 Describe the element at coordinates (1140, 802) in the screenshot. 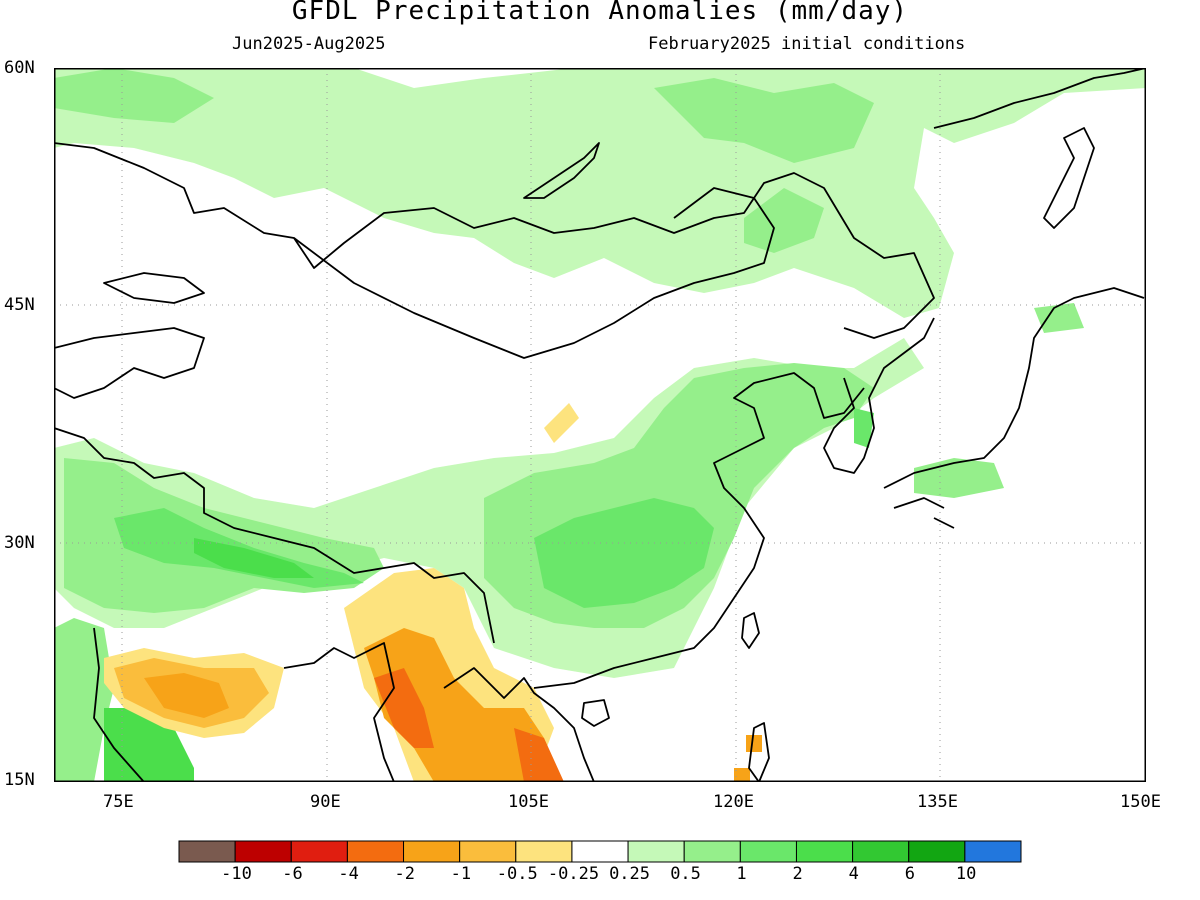

I see `lon-label-150e: 150E` at that location.